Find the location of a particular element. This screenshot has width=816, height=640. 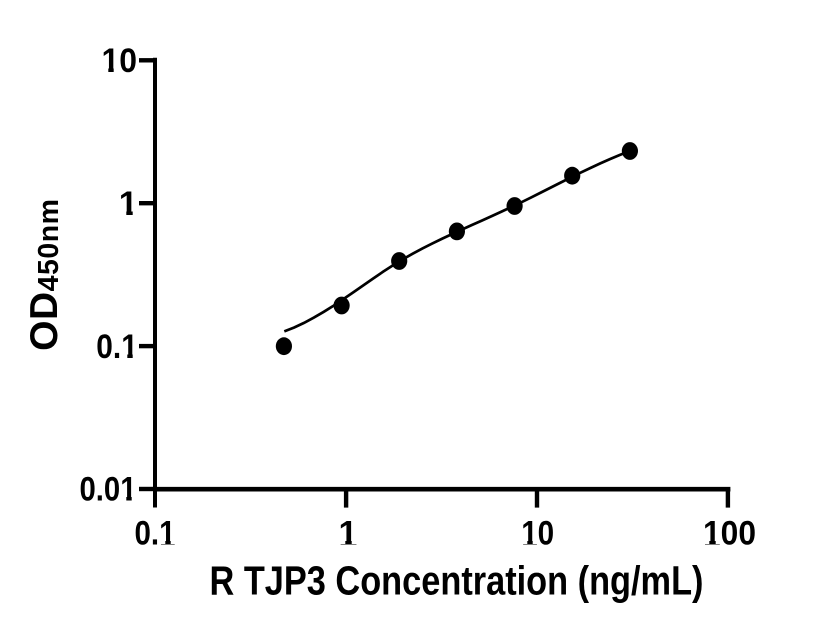

svg-text: 100 is located at coordinates (729, 533).